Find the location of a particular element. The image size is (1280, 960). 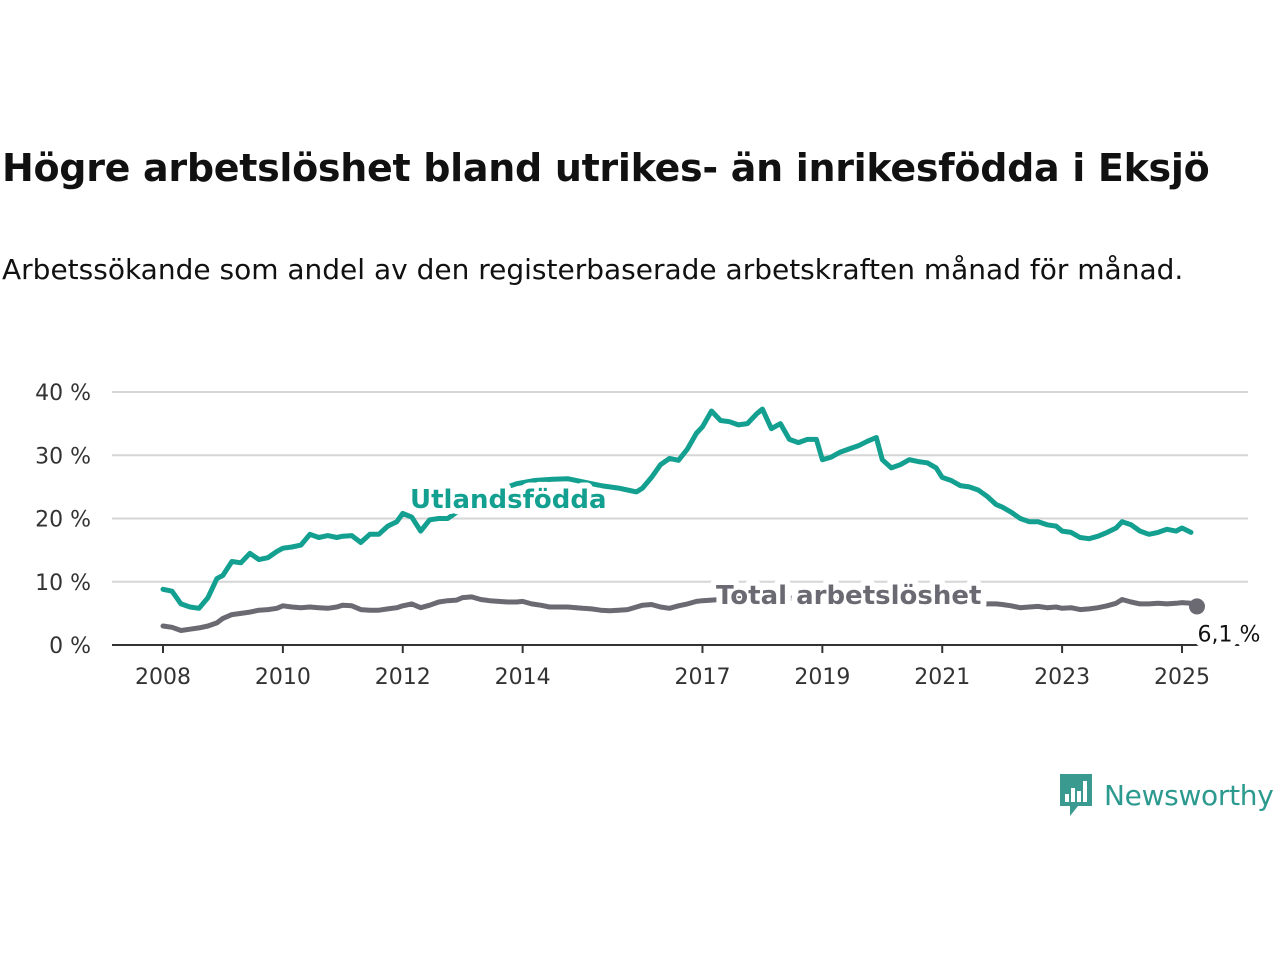

bar-chart-speech-bubble-icon is located at coordinates (1076, 795).